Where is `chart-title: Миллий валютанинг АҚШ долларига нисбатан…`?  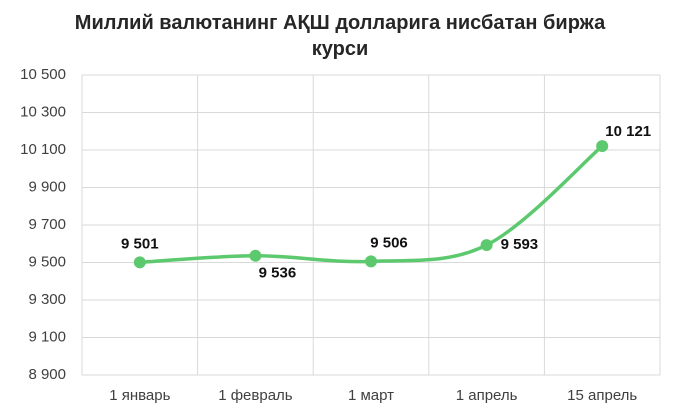 chart-title: Миллий валютанинг АҚШ долларига нисбатан… is located at coordinates (340, 36).